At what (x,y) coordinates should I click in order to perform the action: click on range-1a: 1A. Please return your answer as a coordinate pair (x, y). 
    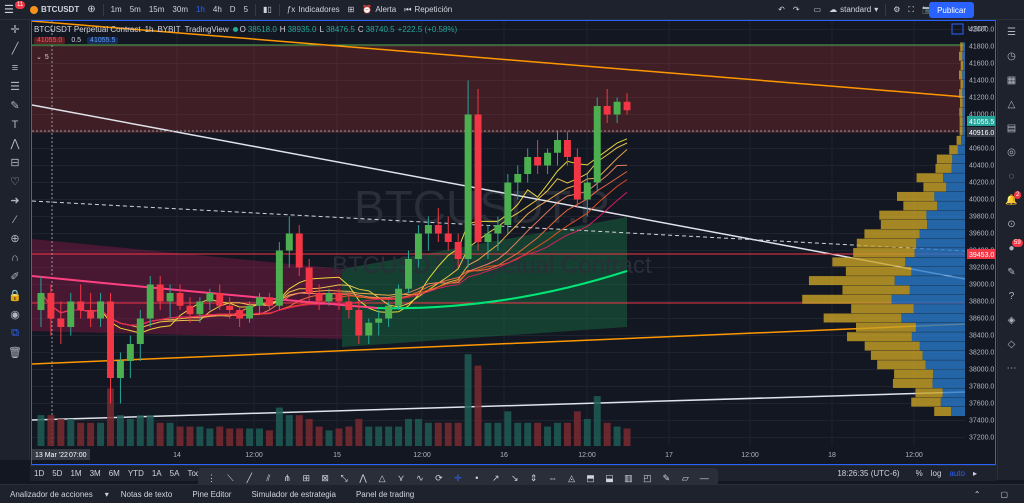
    Looking at the image, I should click on (156, 473).